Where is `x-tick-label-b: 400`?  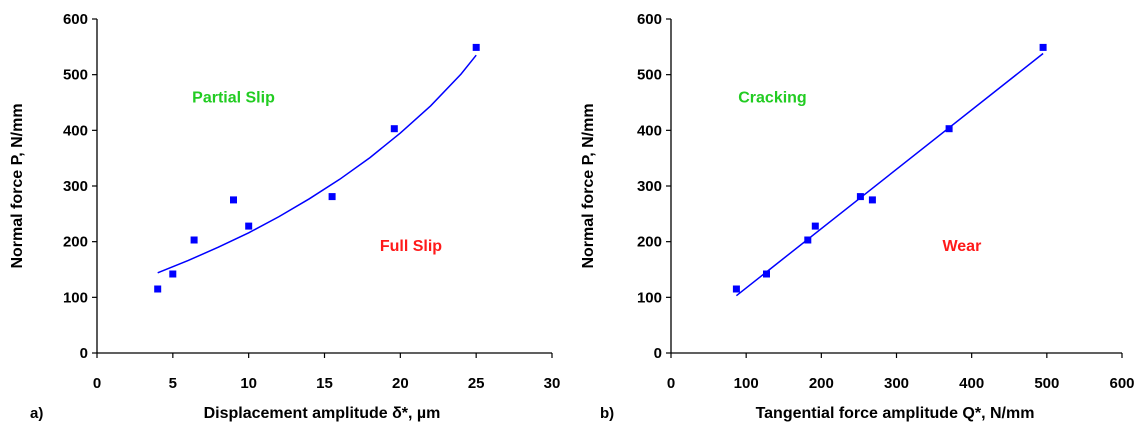
x-tick-label-b: 400 is located at coordinates (971, 383).